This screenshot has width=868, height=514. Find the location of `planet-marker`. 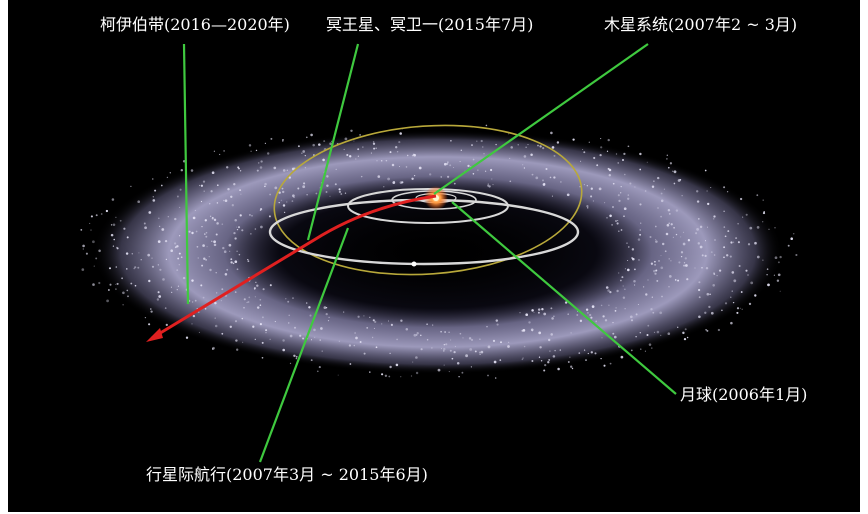

planet-marker is located at coordinates (414, 264).